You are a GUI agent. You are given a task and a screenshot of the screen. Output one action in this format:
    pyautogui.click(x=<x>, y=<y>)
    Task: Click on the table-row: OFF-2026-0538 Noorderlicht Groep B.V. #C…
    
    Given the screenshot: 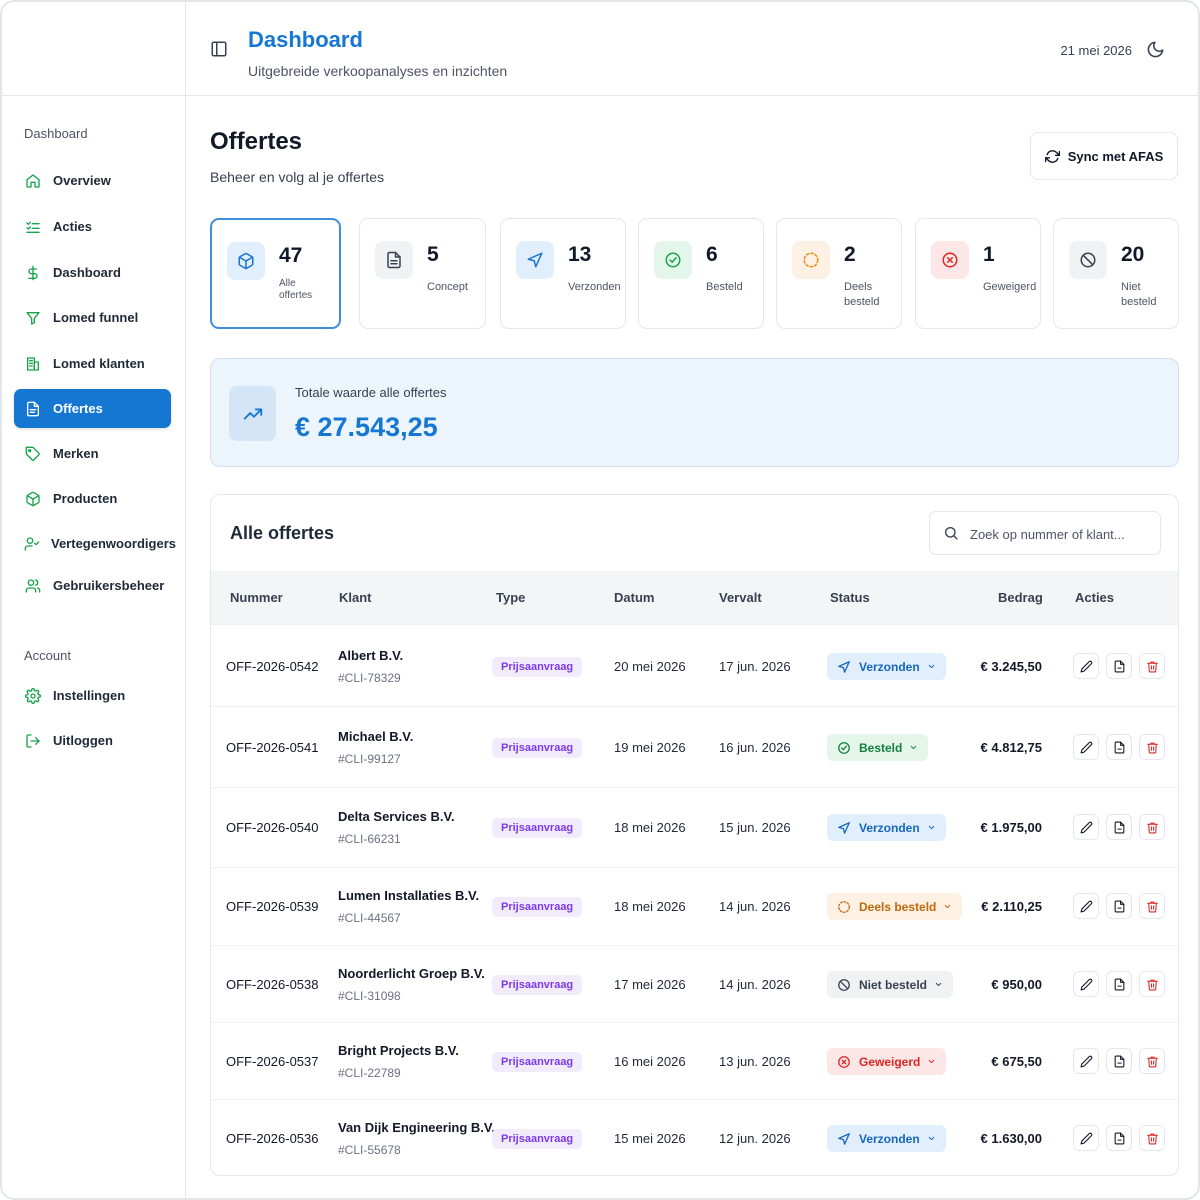 What is the action you would take?
    pyautogui.click(x=694, y=983)
    